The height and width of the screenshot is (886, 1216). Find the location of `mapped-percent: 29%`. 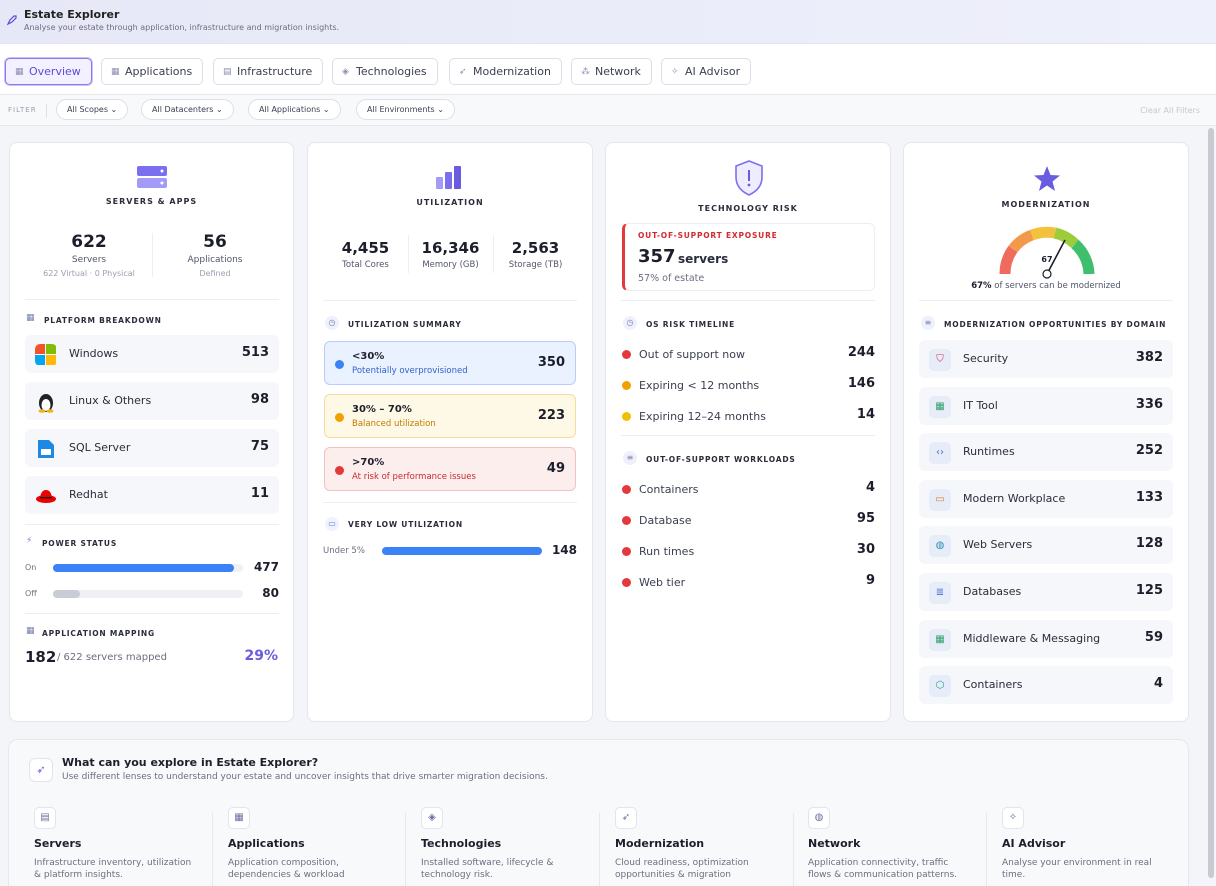

mapped-percent: 29% is located at coordinates (261, 656).